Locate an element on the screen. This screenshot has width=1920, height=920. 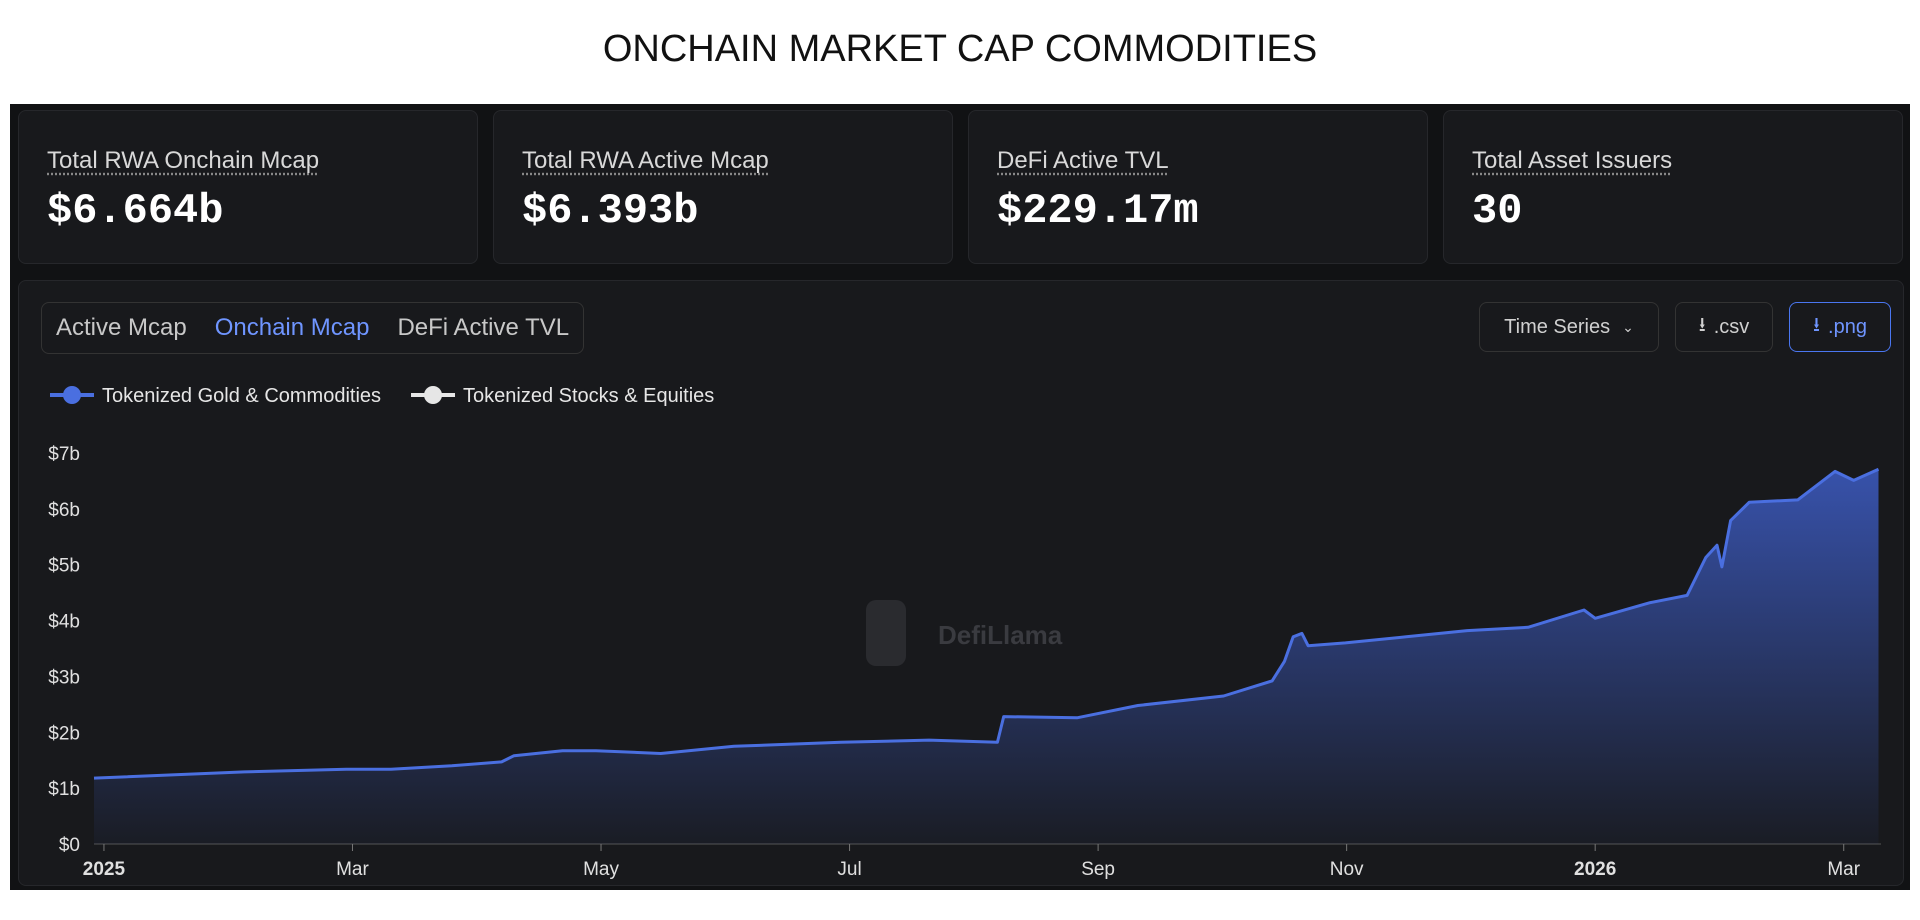
stat-label: Total RWA Active Mcap is located at coordinates (645, 160).